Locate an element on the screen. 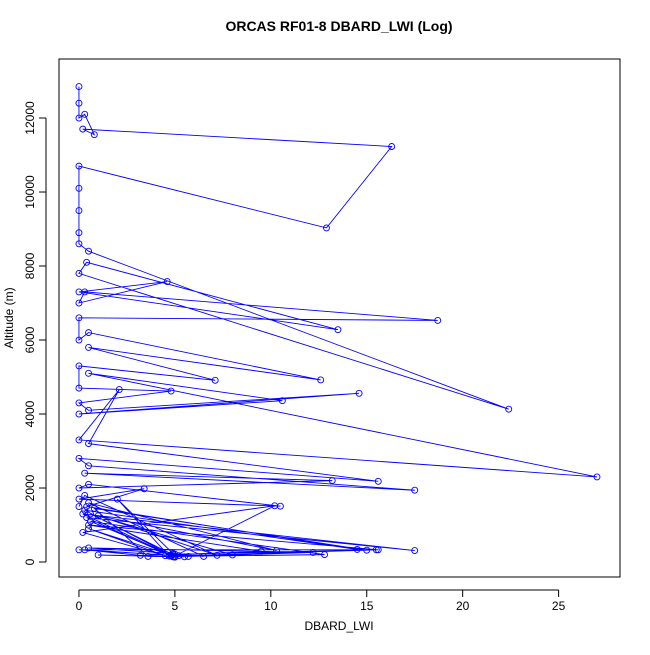 Image resolution: width=650 pixels, height=655 pixels. y-tick-label: 12000 is located at coordinates (30, 118).